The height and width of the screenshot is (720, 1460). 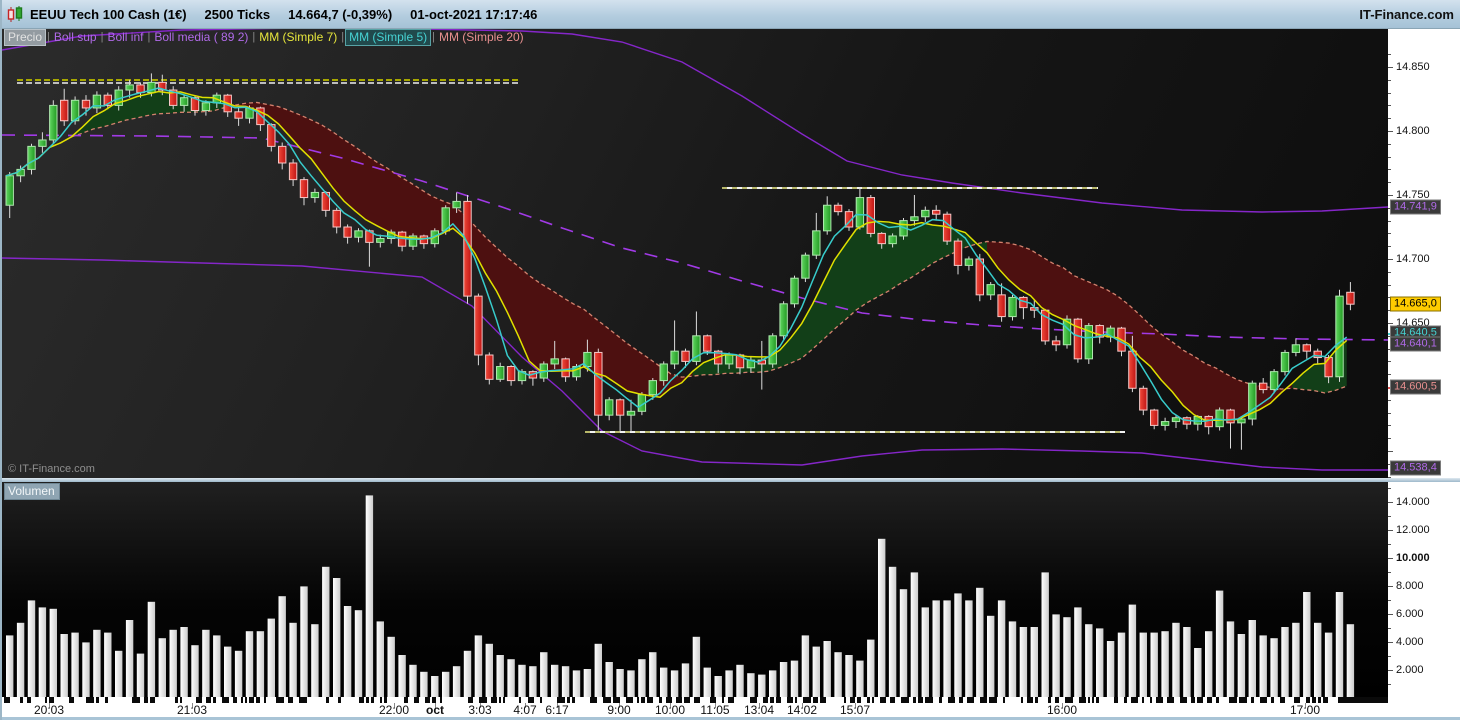 I want to click on indicator-chip-boll-media-89-2: Boll media ( 89 2), so click(x=201, y=36).